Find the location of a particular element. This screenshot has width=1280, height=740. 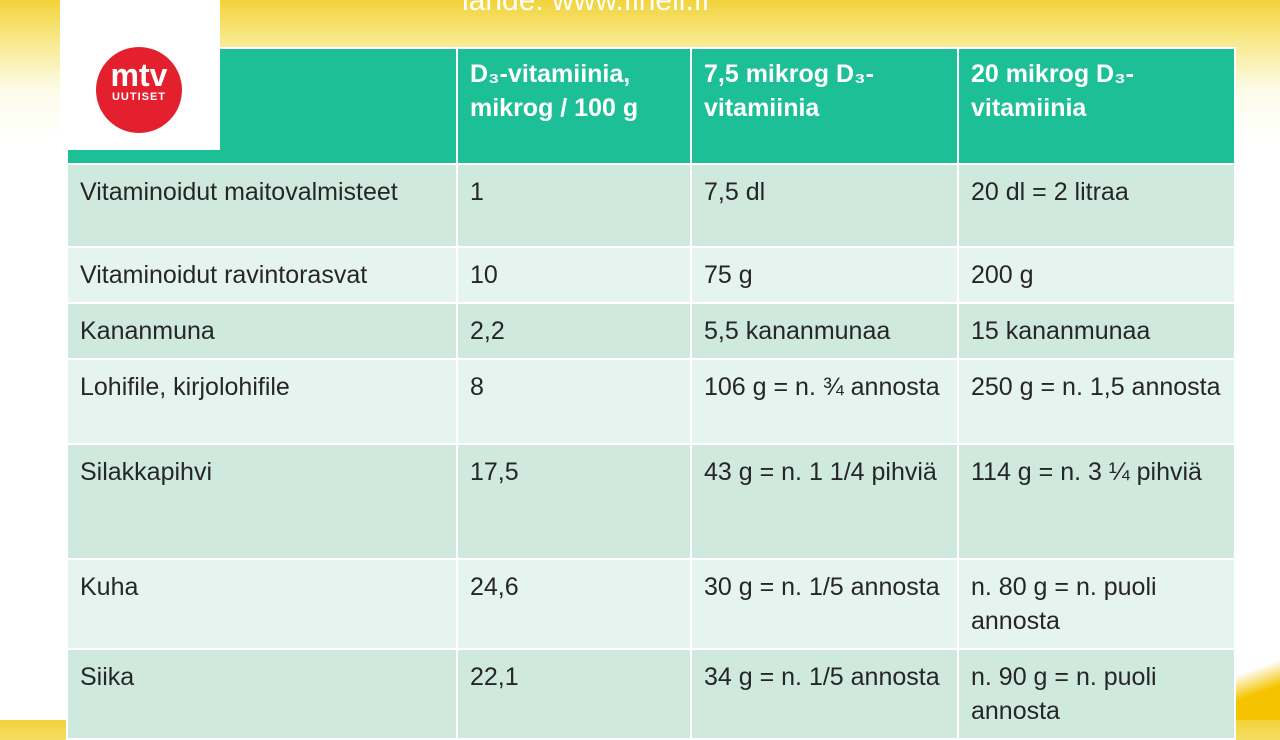

table-cell: 15 kananmunaa is located at coordinates (1096, 331).